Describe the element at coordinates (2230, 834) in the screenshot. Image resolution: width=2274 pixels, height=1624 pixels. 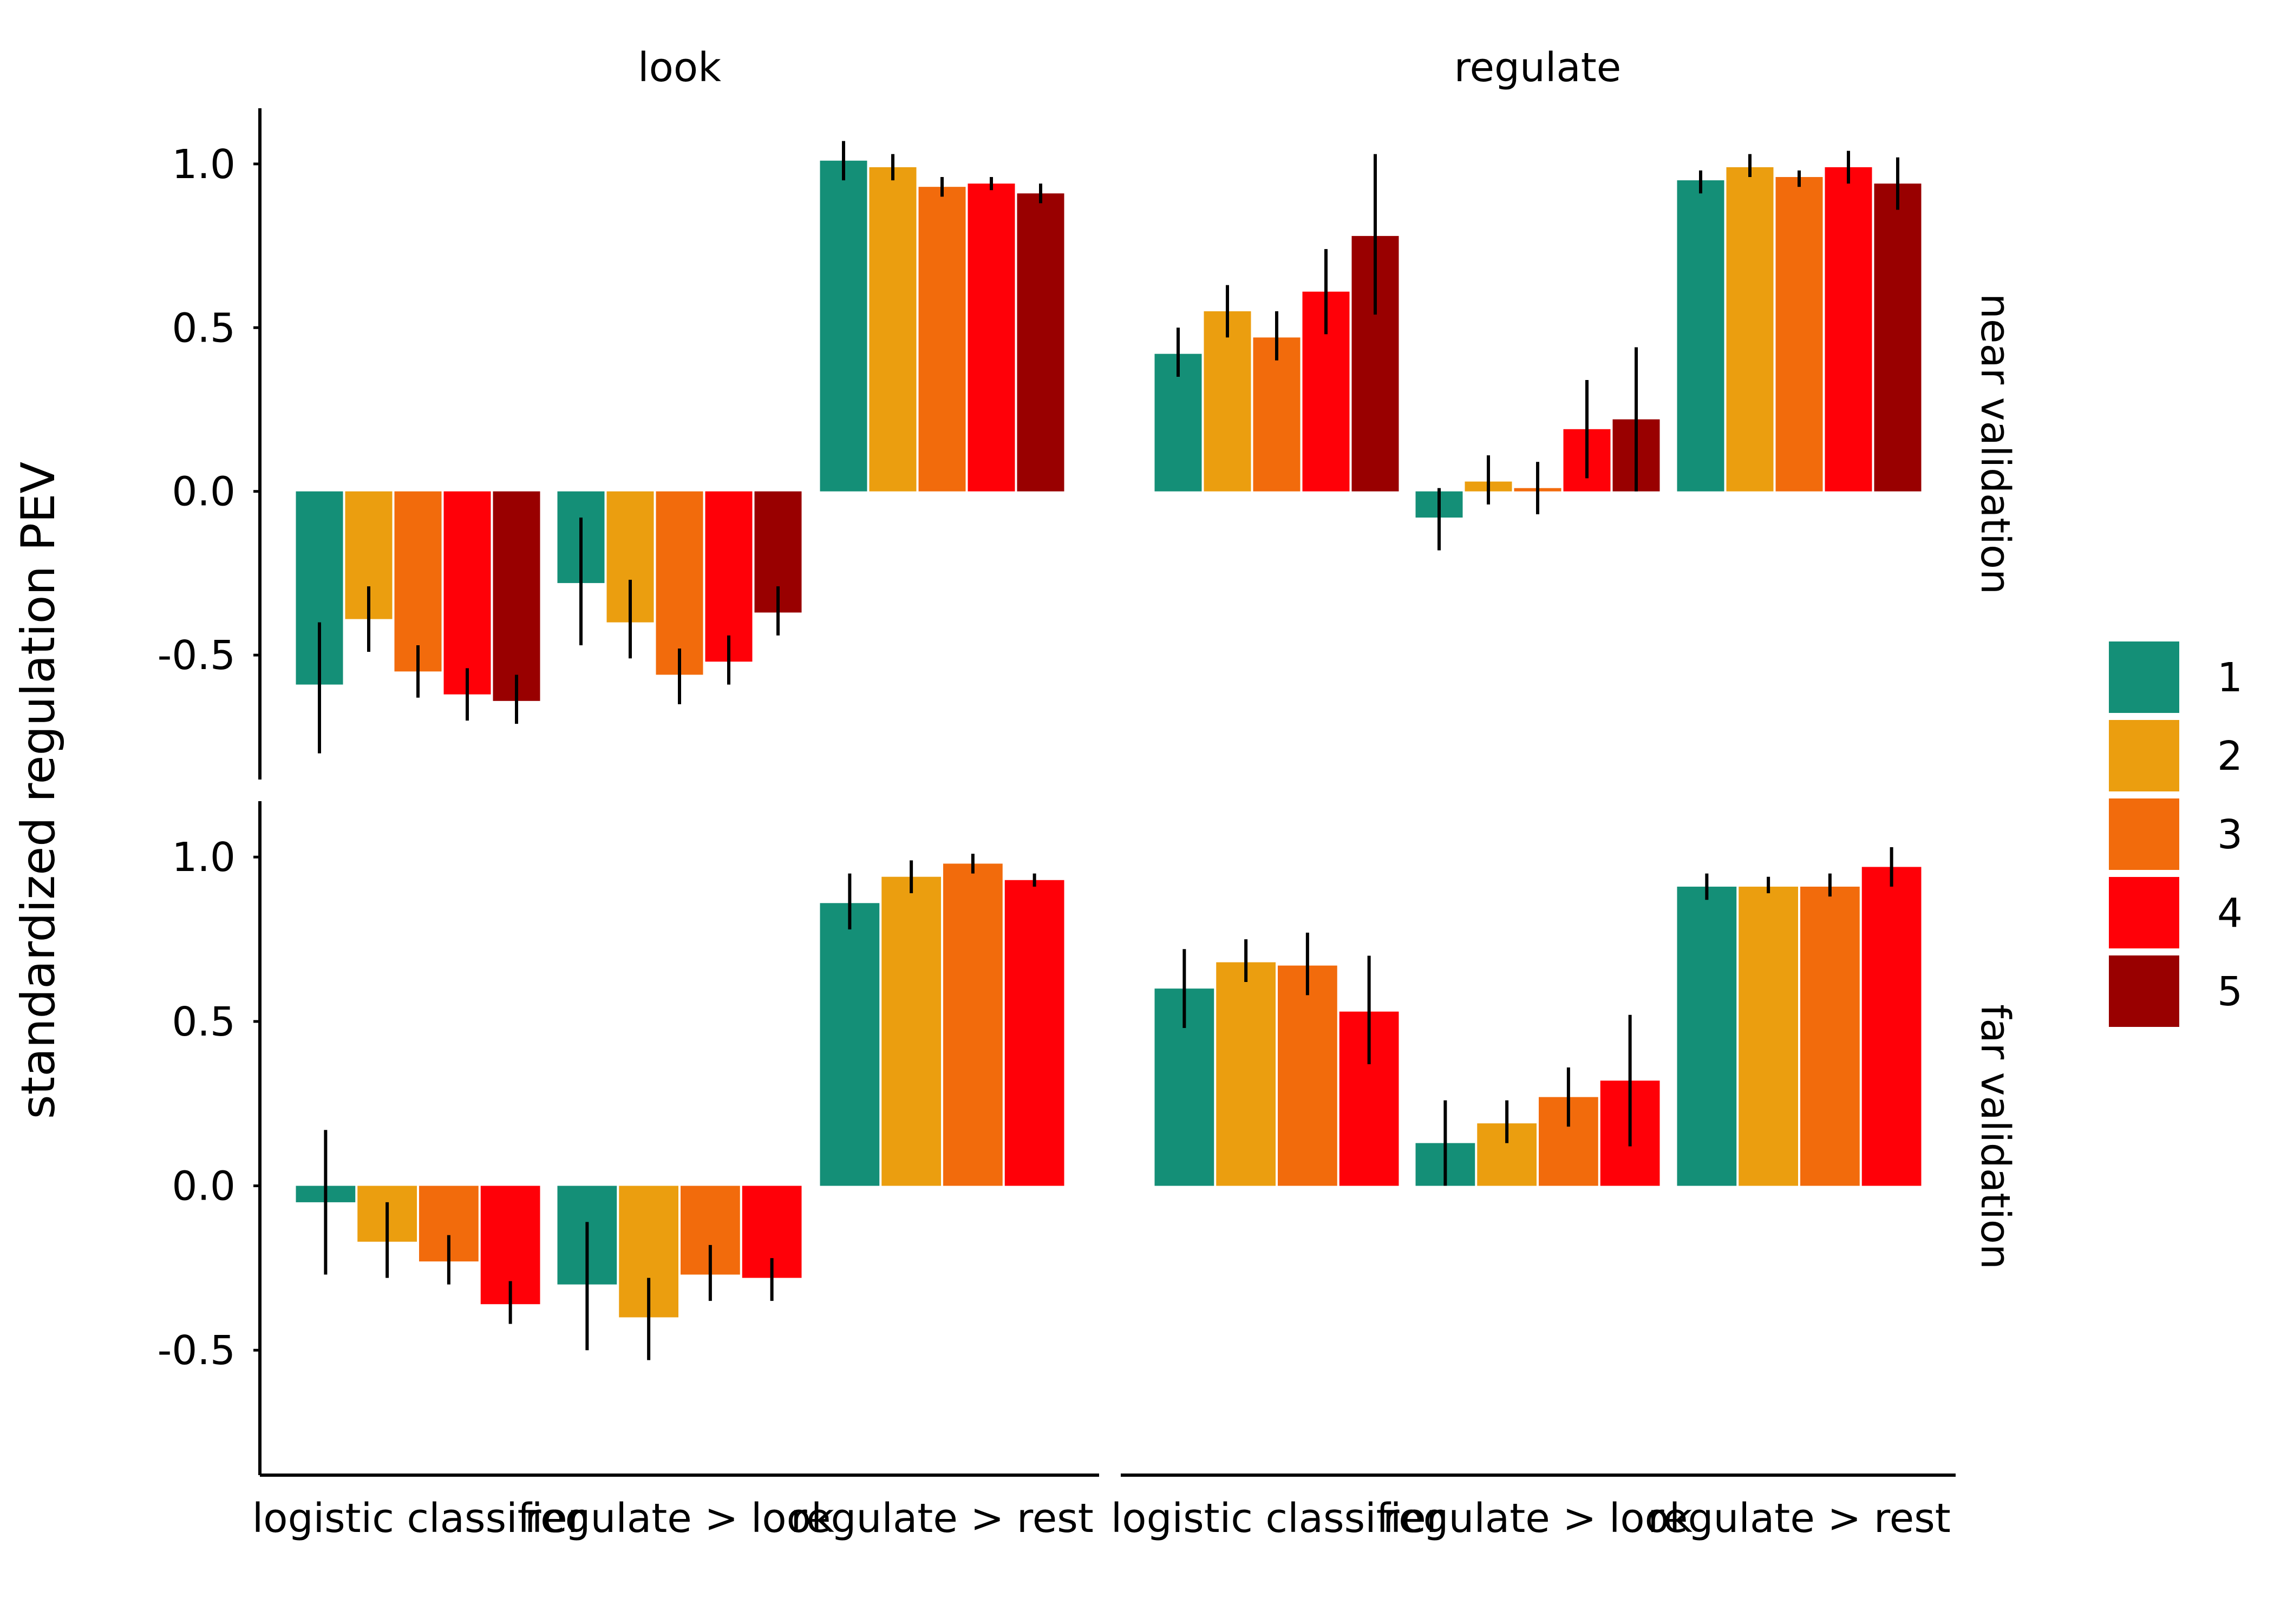
I see `legend-label-3: 3` at that location.